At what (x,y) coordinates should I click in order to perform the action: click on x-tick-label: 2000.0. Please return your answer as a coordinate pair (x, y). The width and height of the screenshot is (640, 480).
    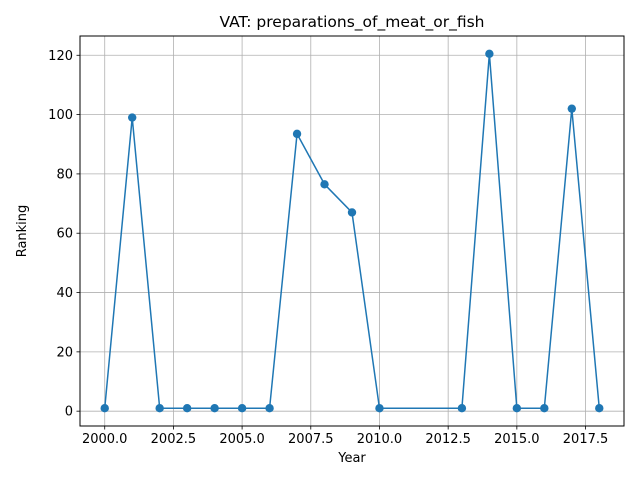
    Looking at the image, I should click on (105, 439).